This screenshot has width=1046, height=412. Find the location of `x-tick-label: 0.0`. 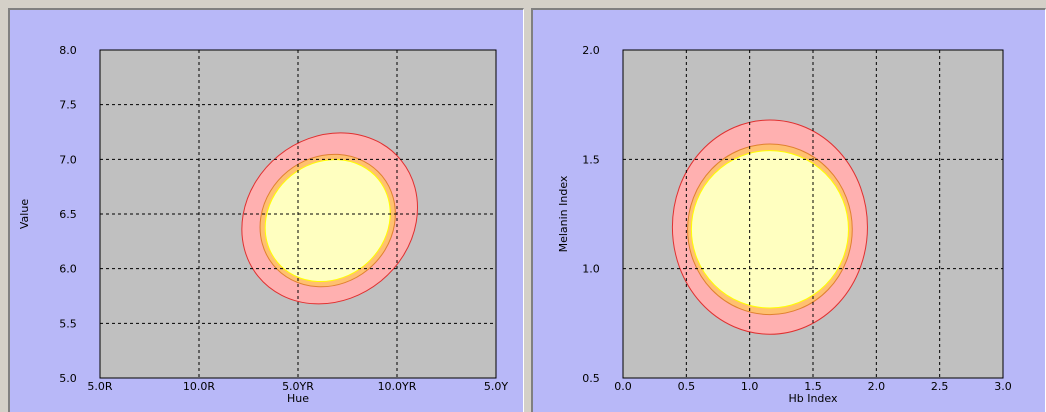

x-tick-label: 0.0 is located at coordinates (623, 386).